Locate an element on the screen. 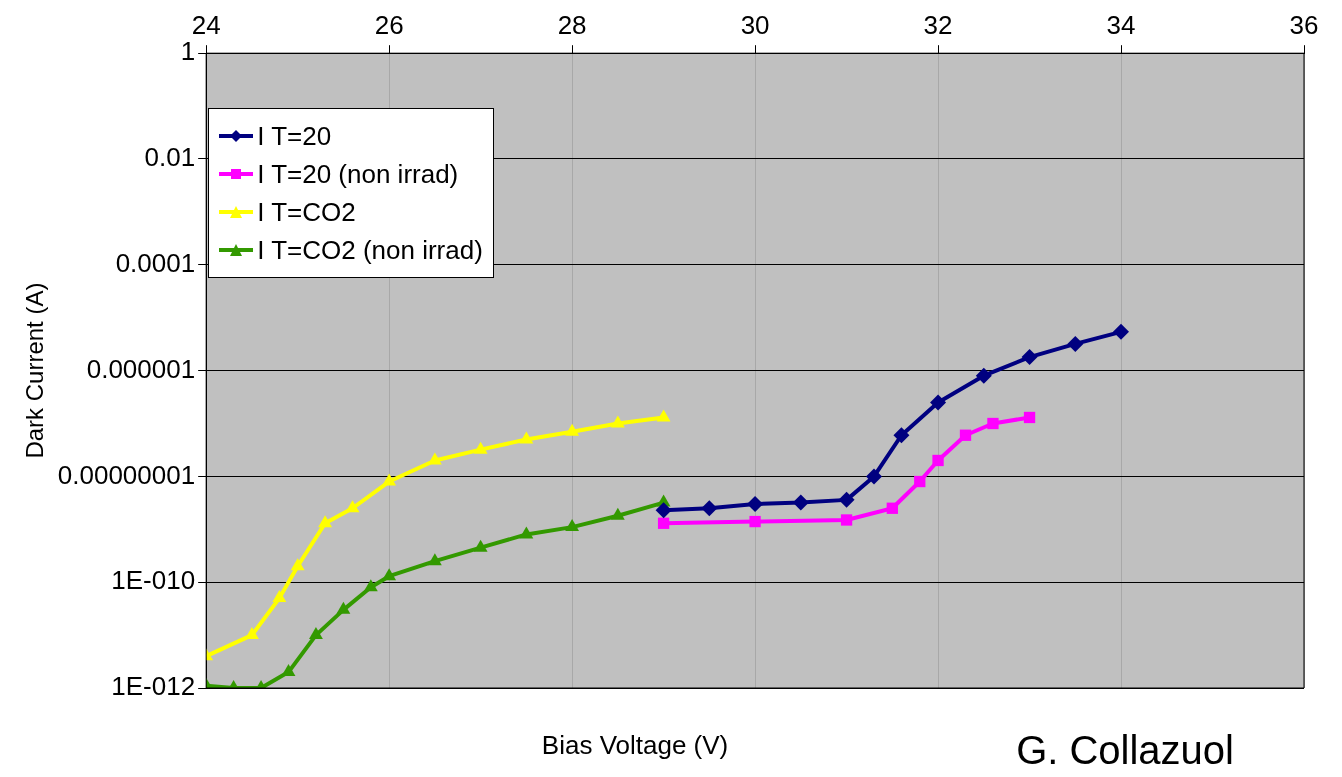  legend-label: I T=CO2 is located at coordinates (306, 213).